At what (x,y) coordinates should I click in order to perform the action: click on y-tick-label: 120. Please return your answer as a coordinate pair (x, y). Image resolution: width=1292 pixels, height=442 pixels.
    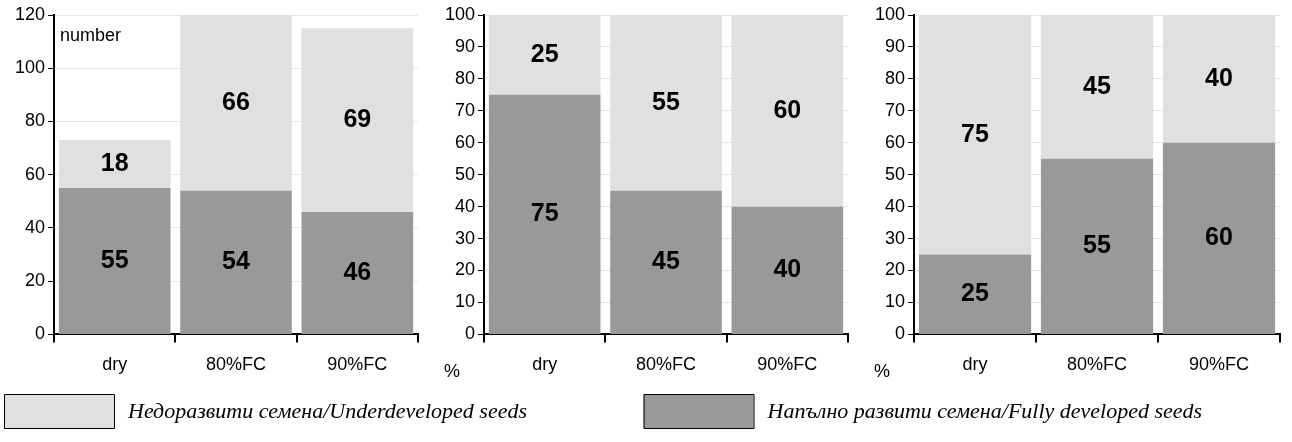
    Looking at the image, I should click on (30, 13).